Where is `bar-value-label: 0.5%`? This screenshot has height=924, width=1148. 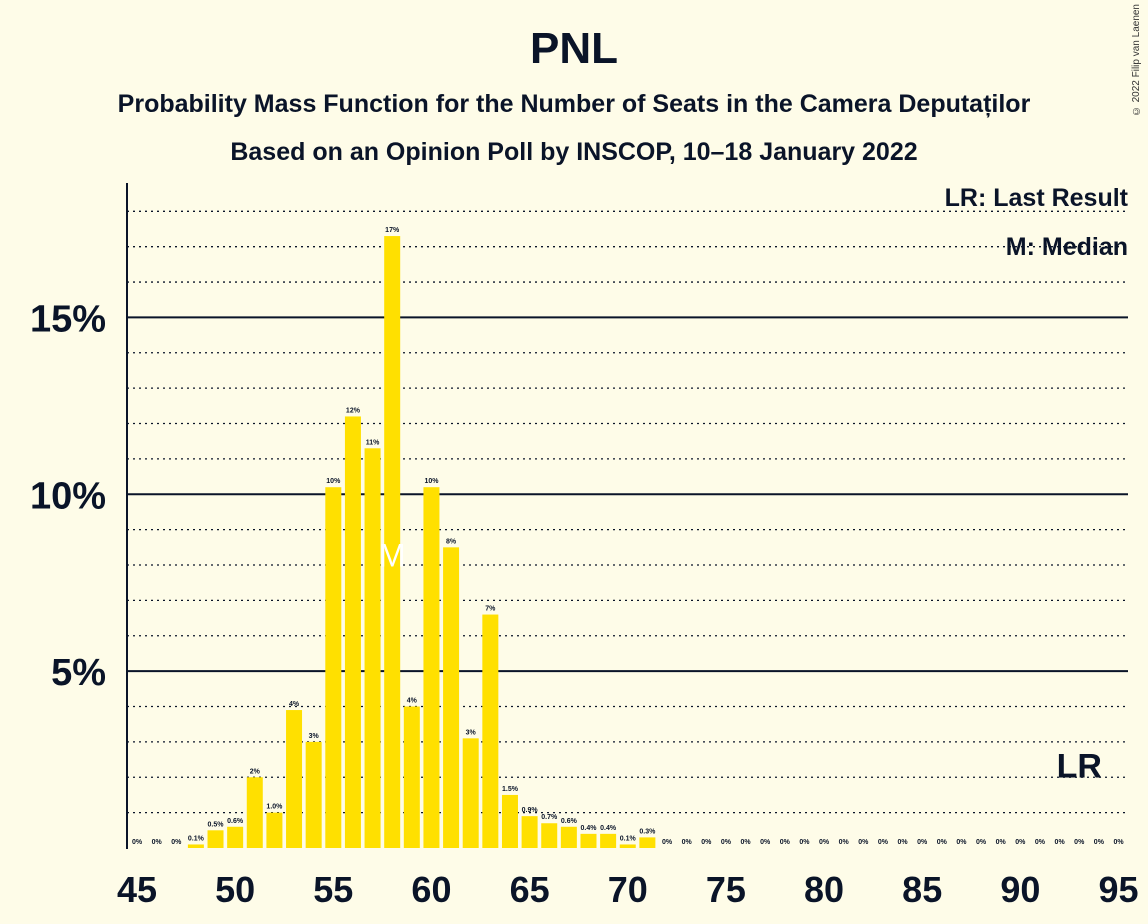 bar-value-label: 0.5% is located at coordinates (216, 824).